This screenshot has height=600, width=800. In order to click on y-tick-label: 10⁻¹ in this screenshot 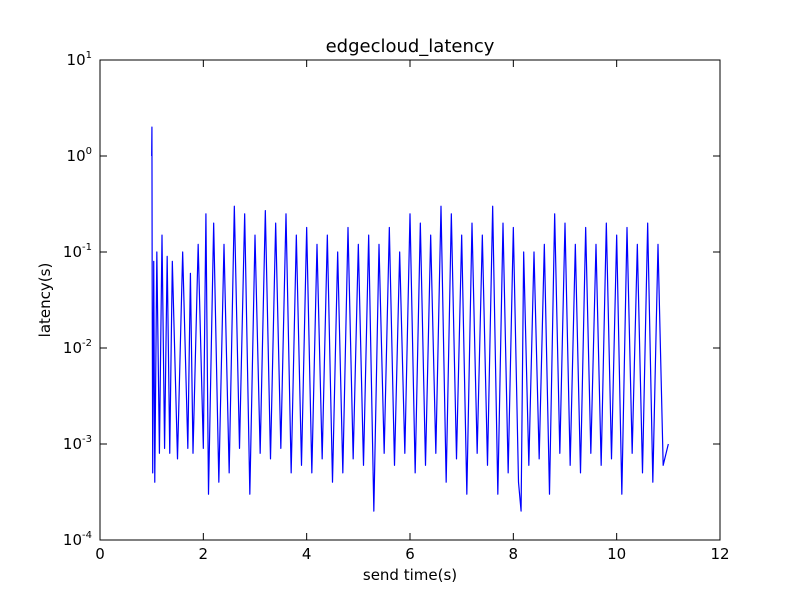, I will do `click(77, 251)`.